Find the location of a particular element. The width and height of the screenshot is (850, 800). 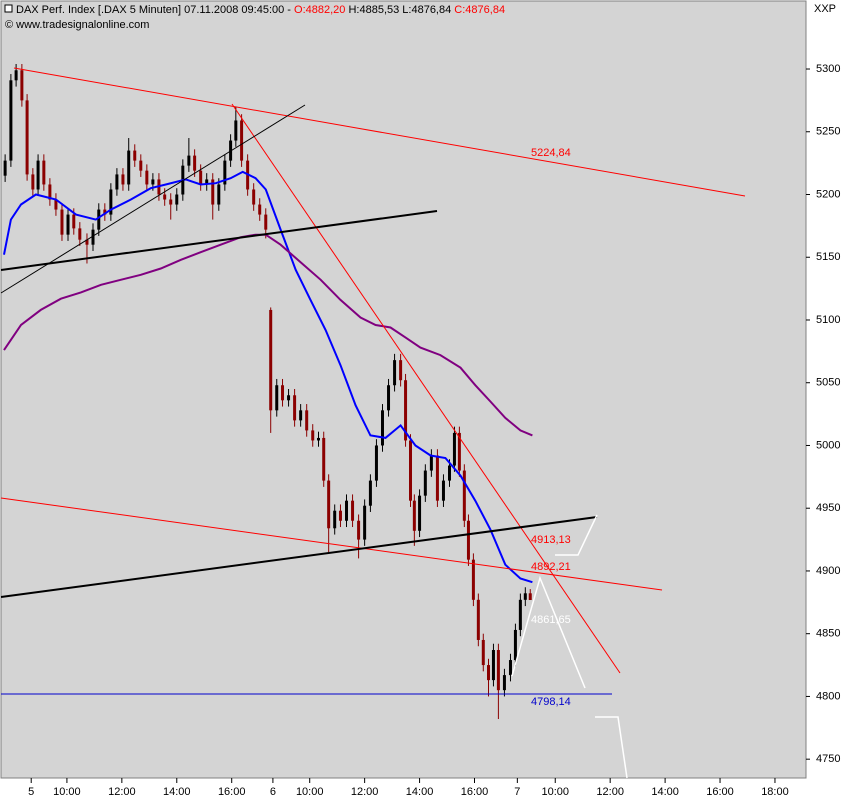

x-tick-label: 6 is located at coordinates (273, 792).